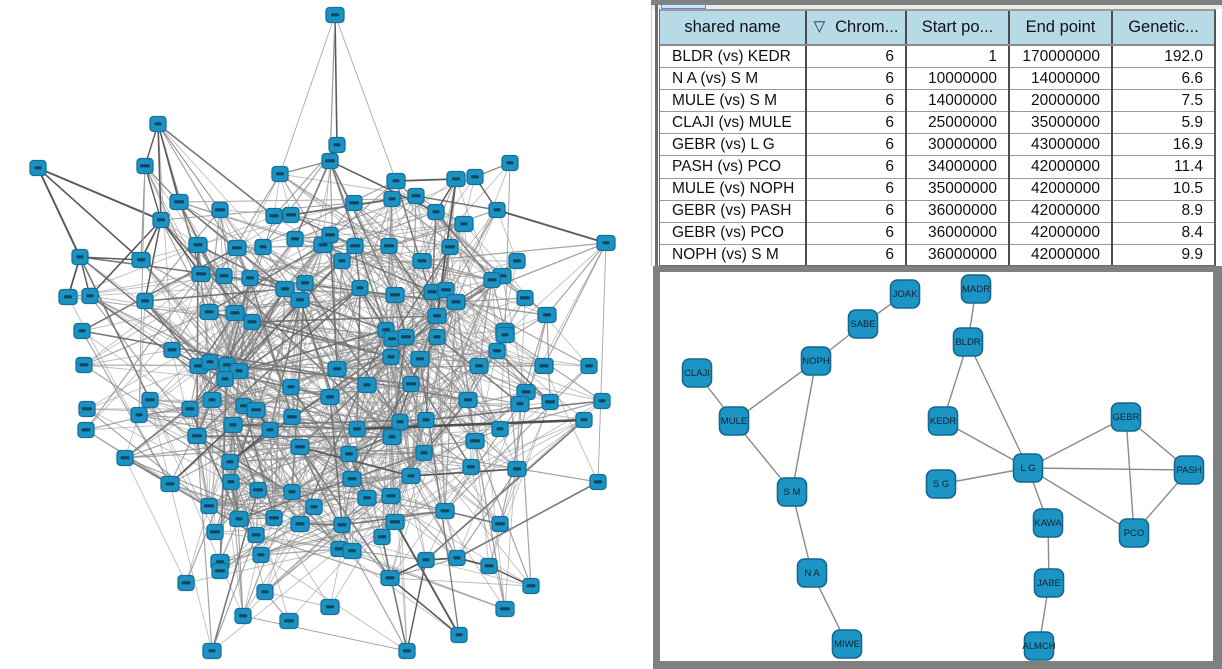 This screenshot has width=1222, height=669. Describe the element at coordinates (733, 421) in the screenshot. I see `svg-text: MULE` at that location.